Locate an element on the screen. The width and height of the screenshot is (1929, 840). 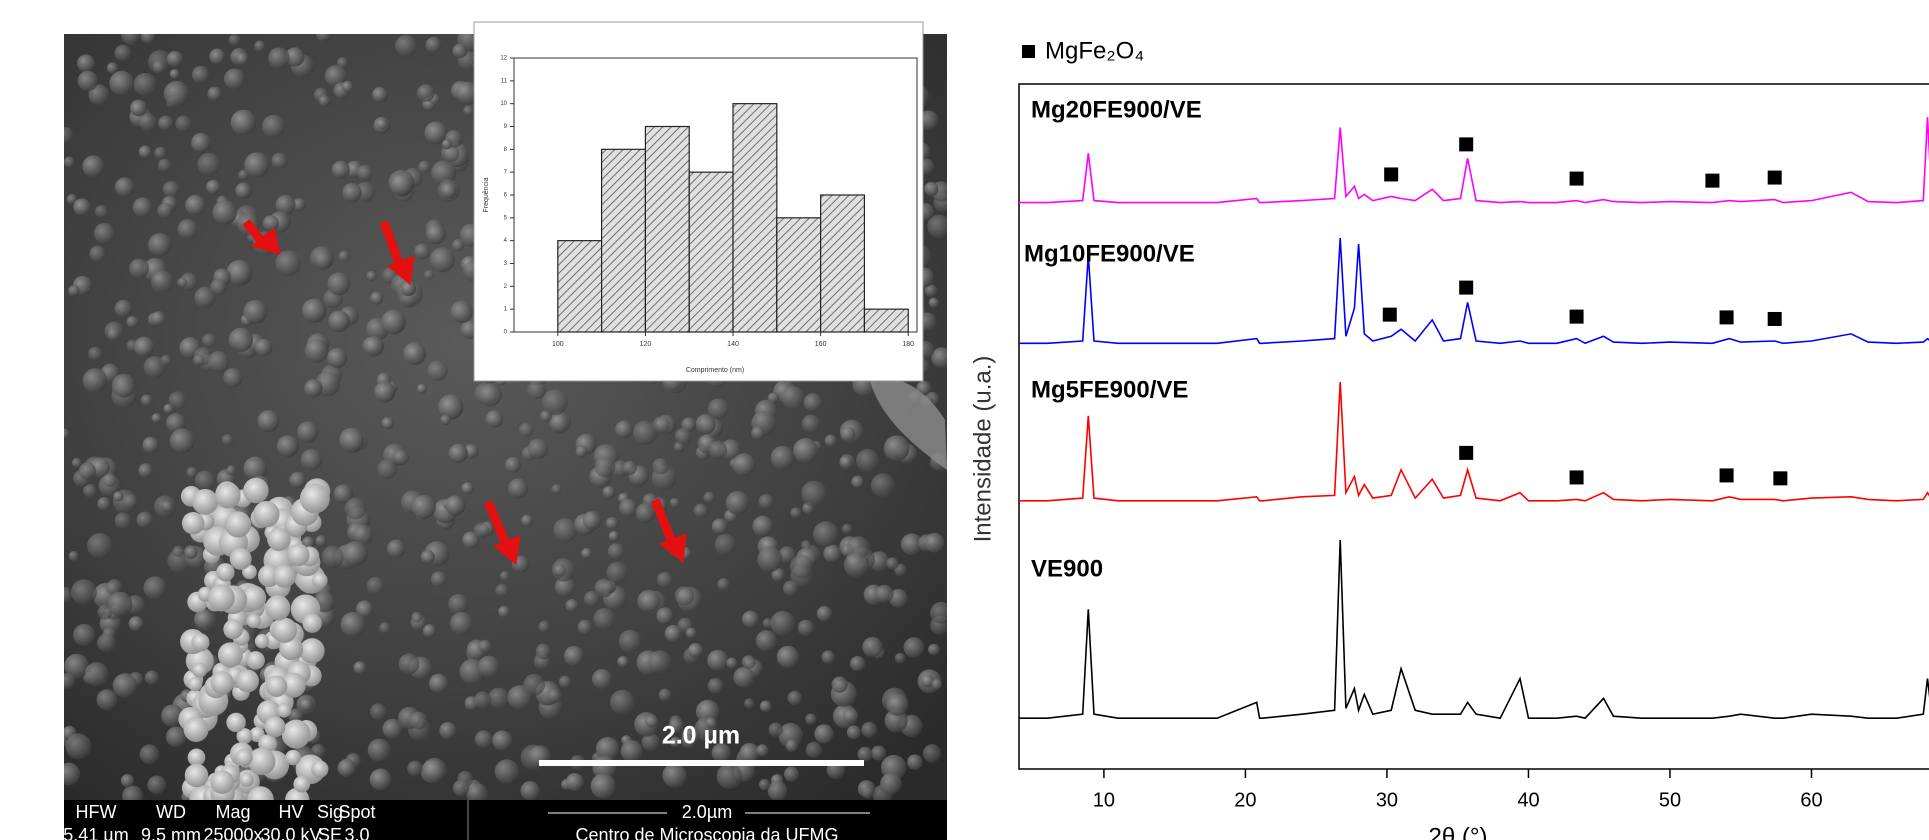
inset-x-tick-label: 100 is located at coordinates (558, 344).